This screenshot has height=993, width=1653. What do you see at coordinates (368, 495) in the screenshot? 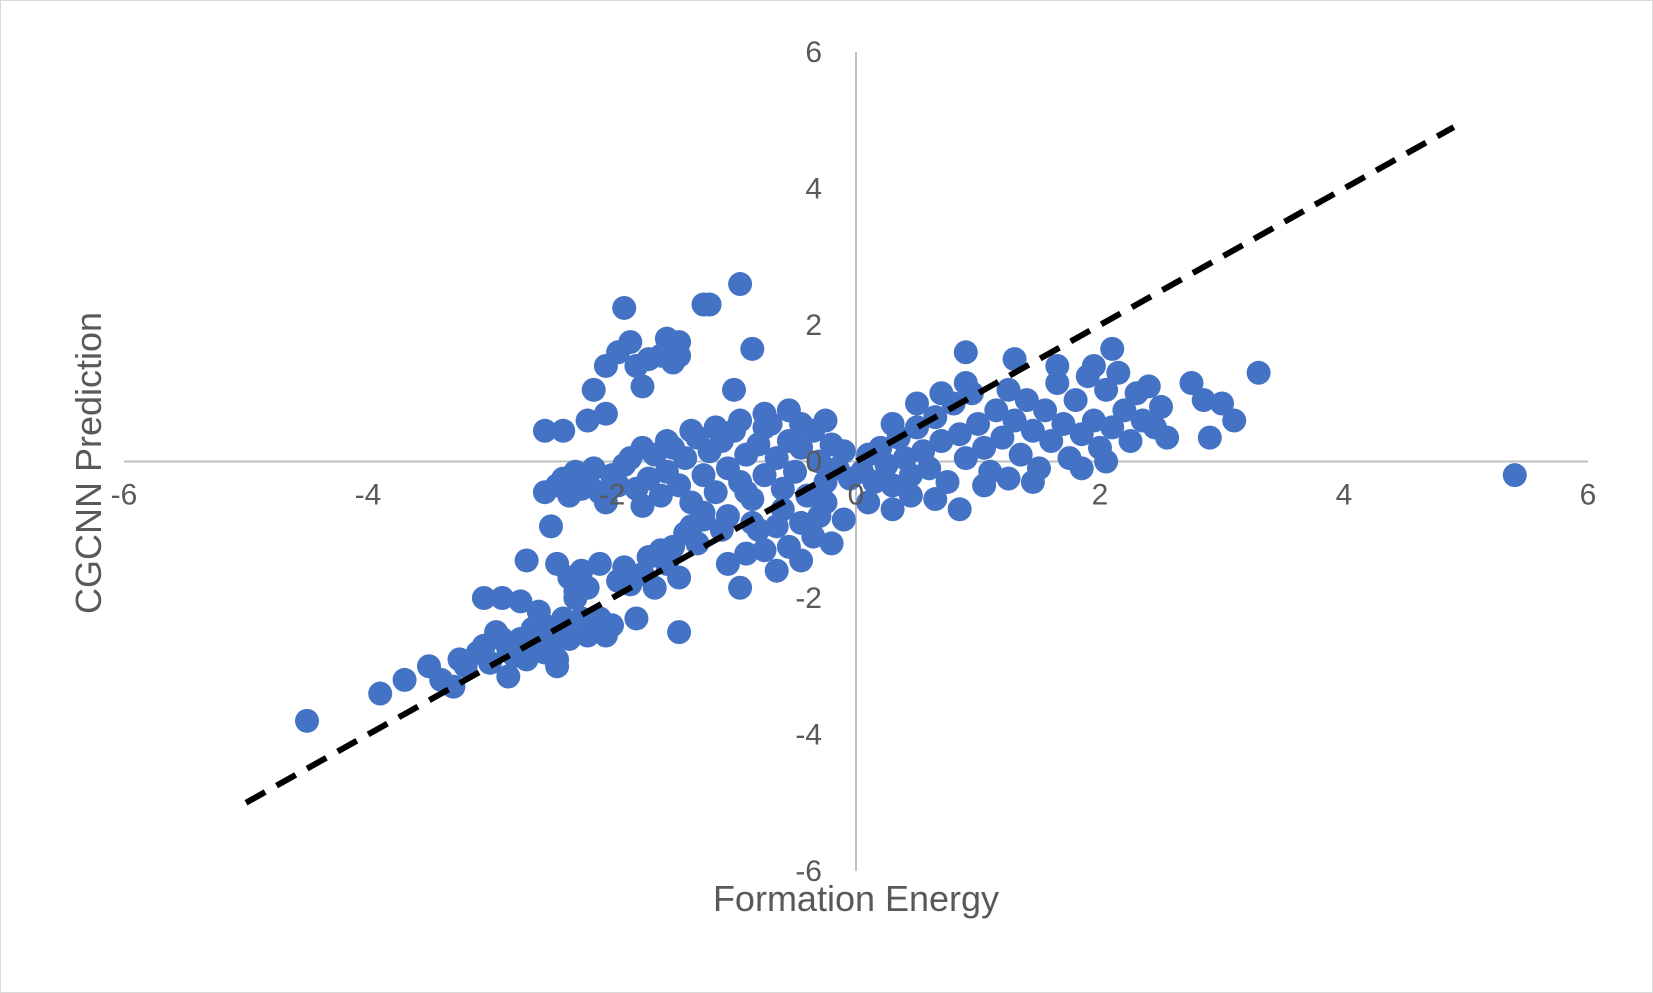
I see `x-tick-label: -4` at bounding box center [368, 495].